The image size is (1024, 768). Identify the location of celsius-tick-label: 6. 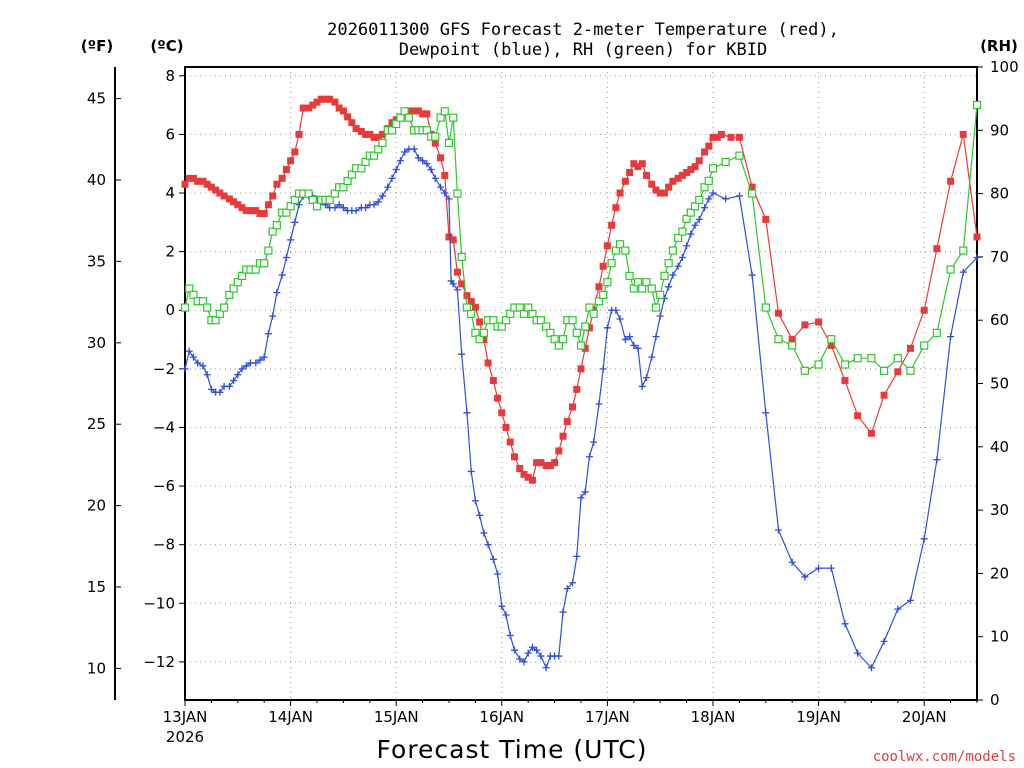
(170, 134).